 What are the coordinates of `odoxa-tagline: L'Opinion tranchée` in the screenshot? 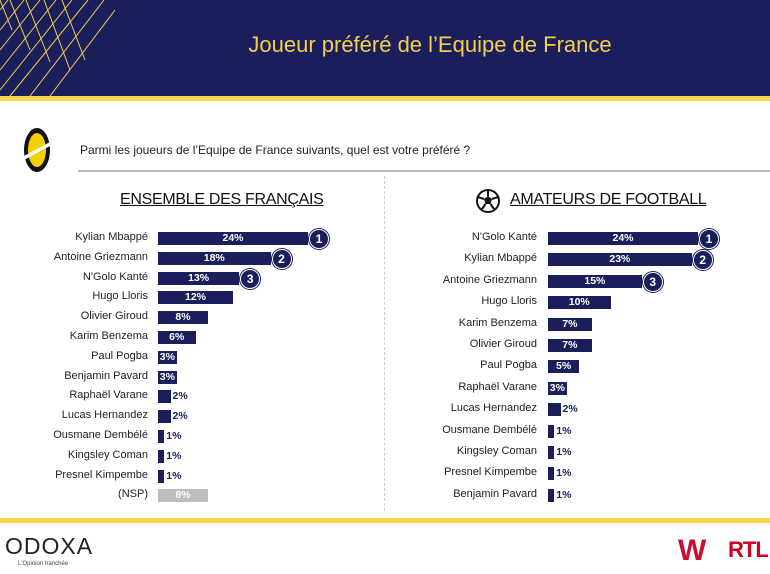 It's located at (43, 564).